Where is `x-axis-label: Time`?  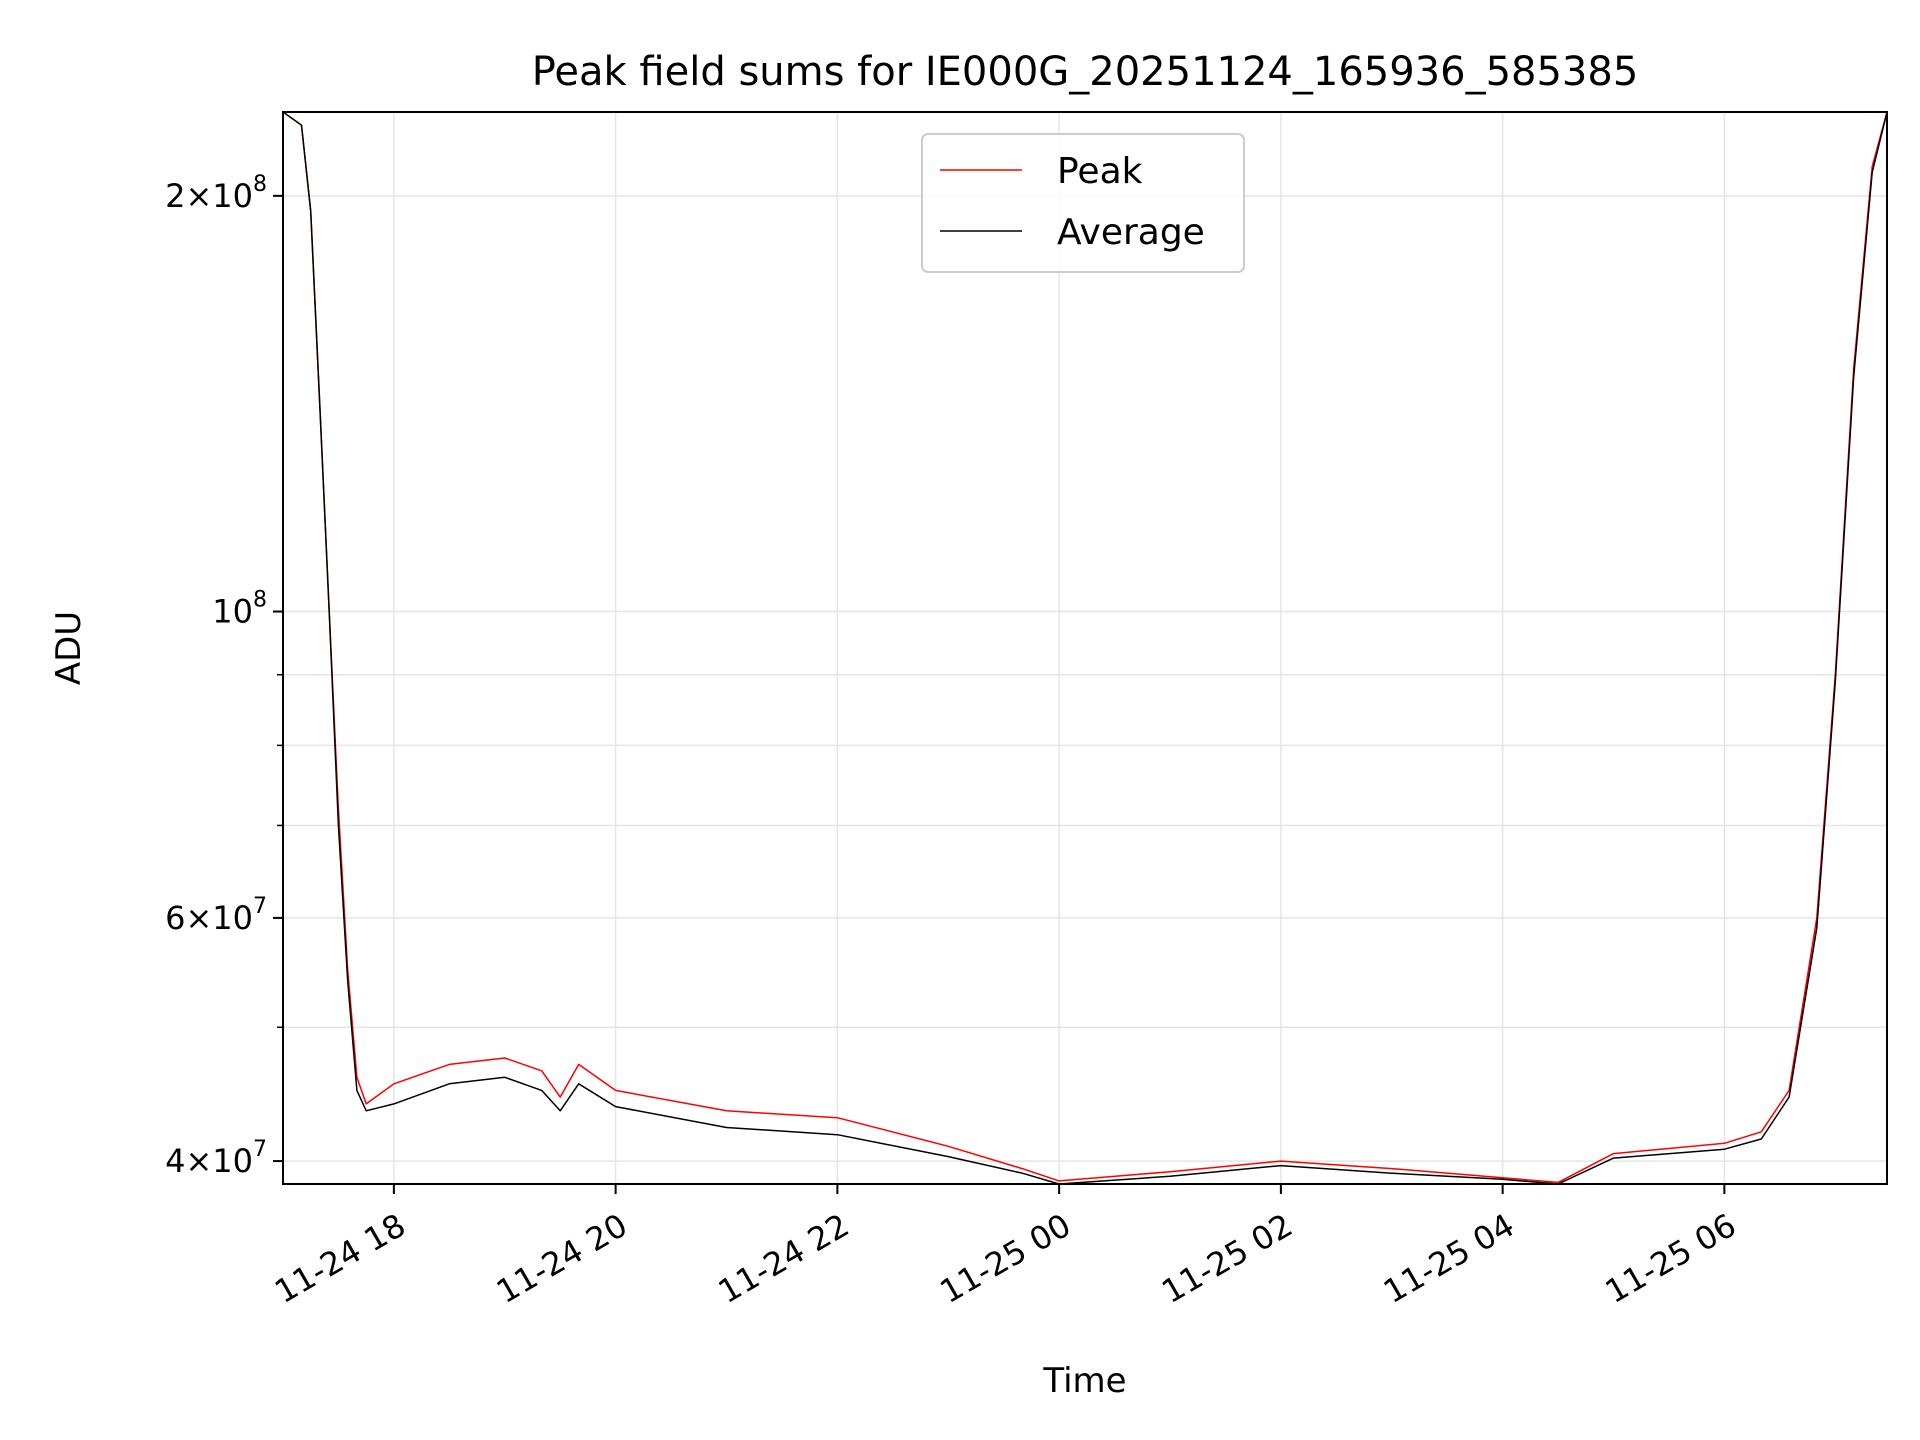 x-axis-label: Time is located at coordinates (1084, 1381).